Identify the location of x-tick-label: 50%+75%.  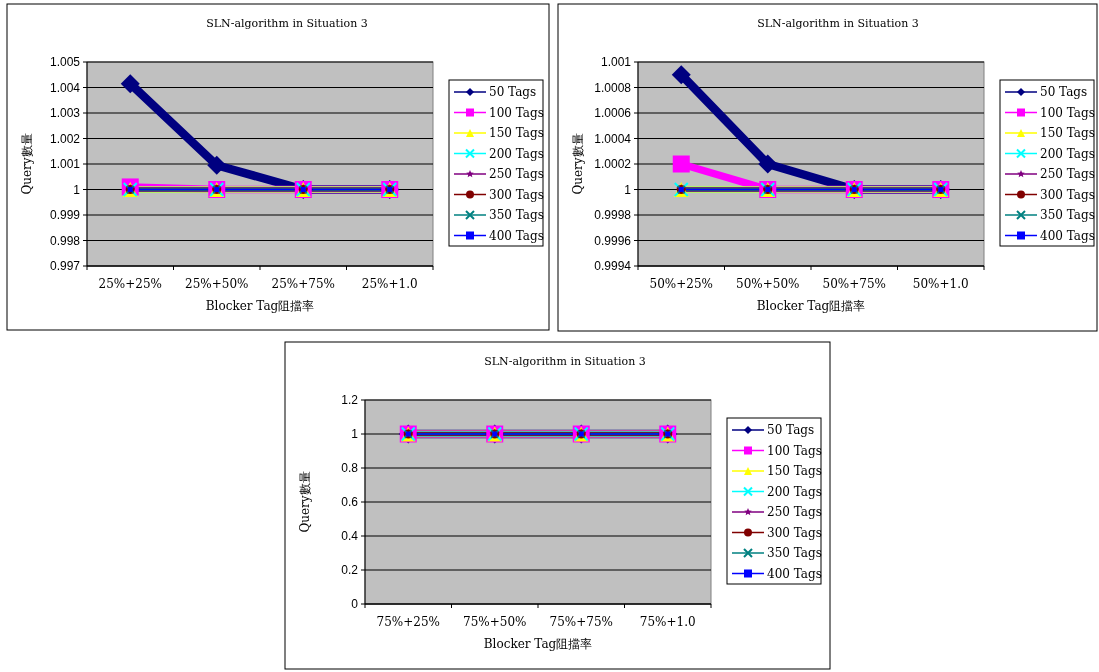
(854, 284).